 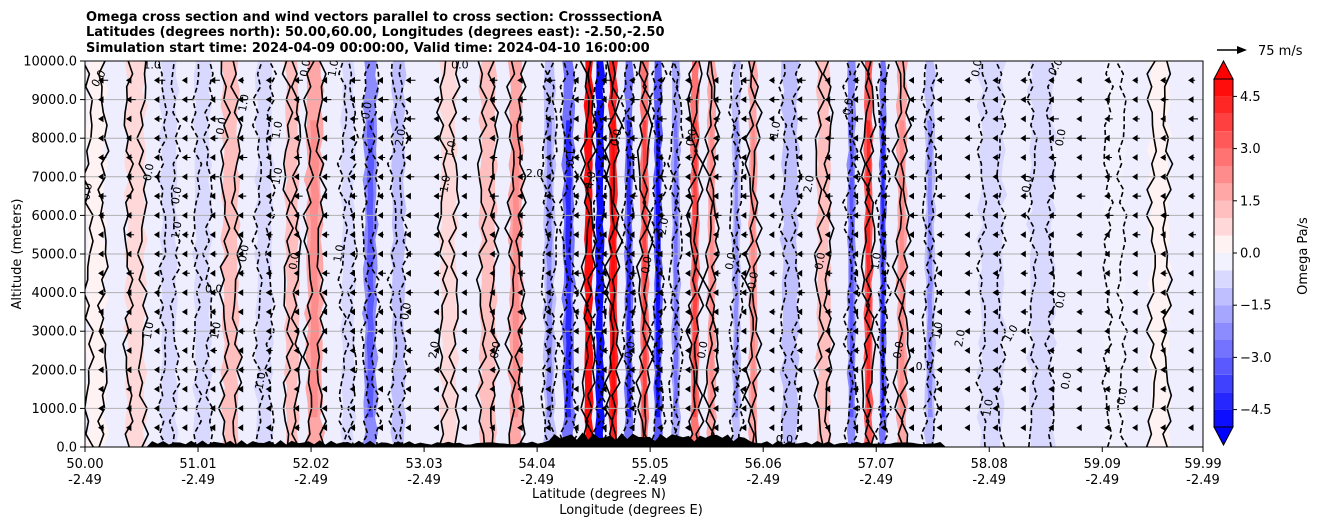 What do you see at coordinates (66, 448) in the screenshot?
I see `y-tick-label: 0.0` at bounding box center [66, 448].